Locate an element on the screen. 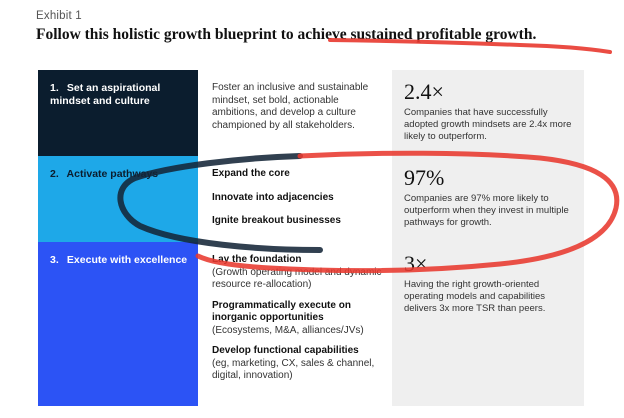 The height and width of the screenshot is (418, 624). step-3: 3. Execute with excellence is located at coordinates (118, 324).